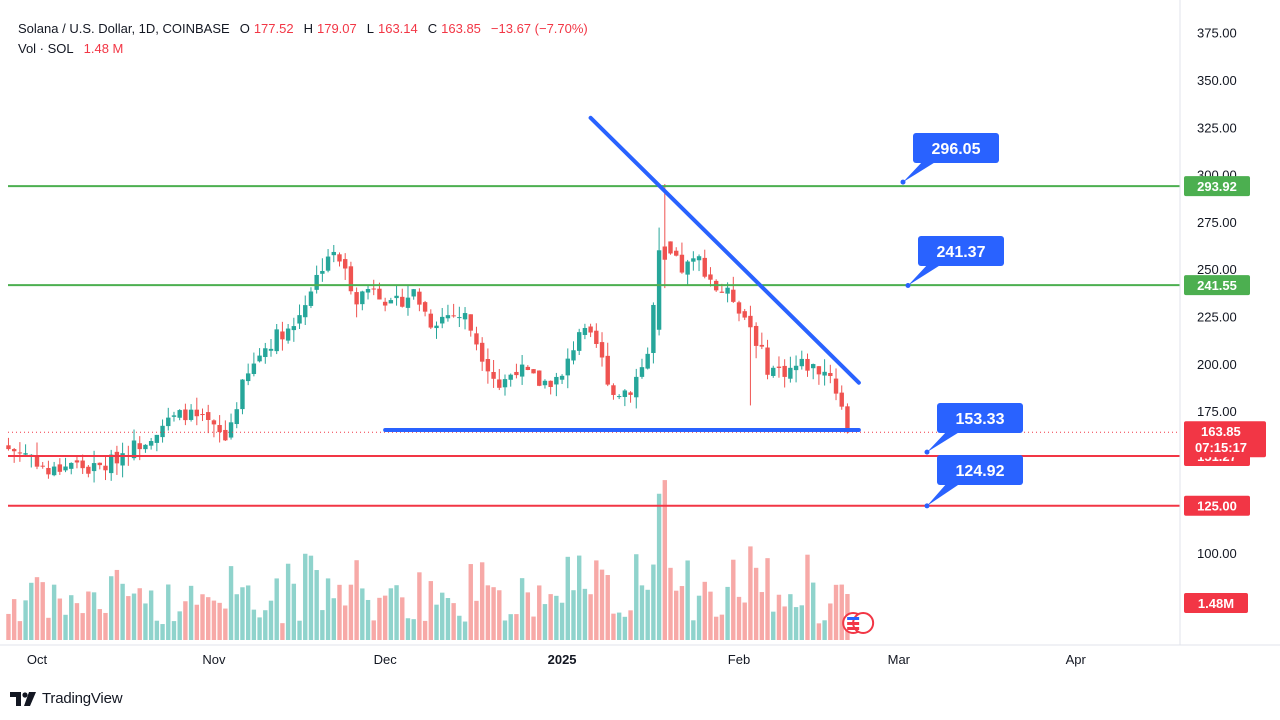 The image size is (1280, 720). Describe the element at coordinates (739, 659) in the screenshot. I see `time-tick-label: Feb` at that location.